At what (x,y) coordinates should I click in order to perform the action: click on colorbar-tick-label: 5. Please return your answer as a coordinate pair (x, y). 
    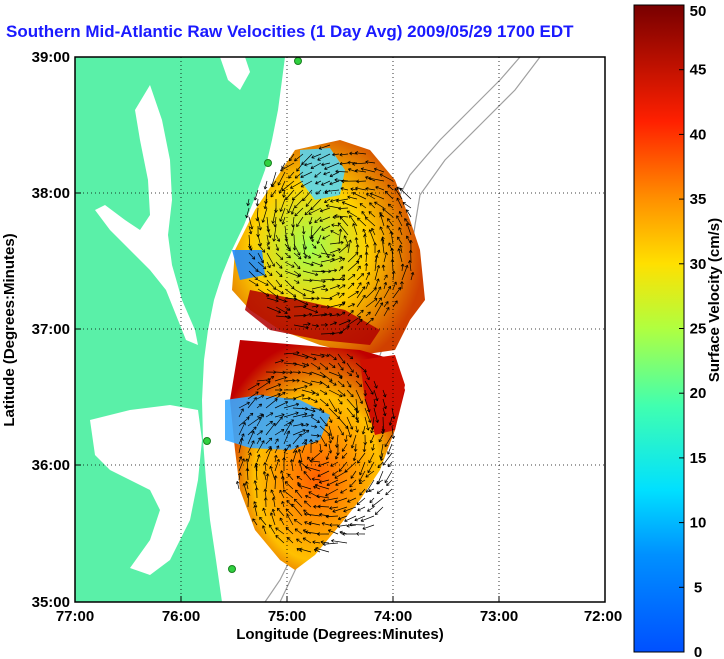
    Looking at the image, I should click on (698, 587).